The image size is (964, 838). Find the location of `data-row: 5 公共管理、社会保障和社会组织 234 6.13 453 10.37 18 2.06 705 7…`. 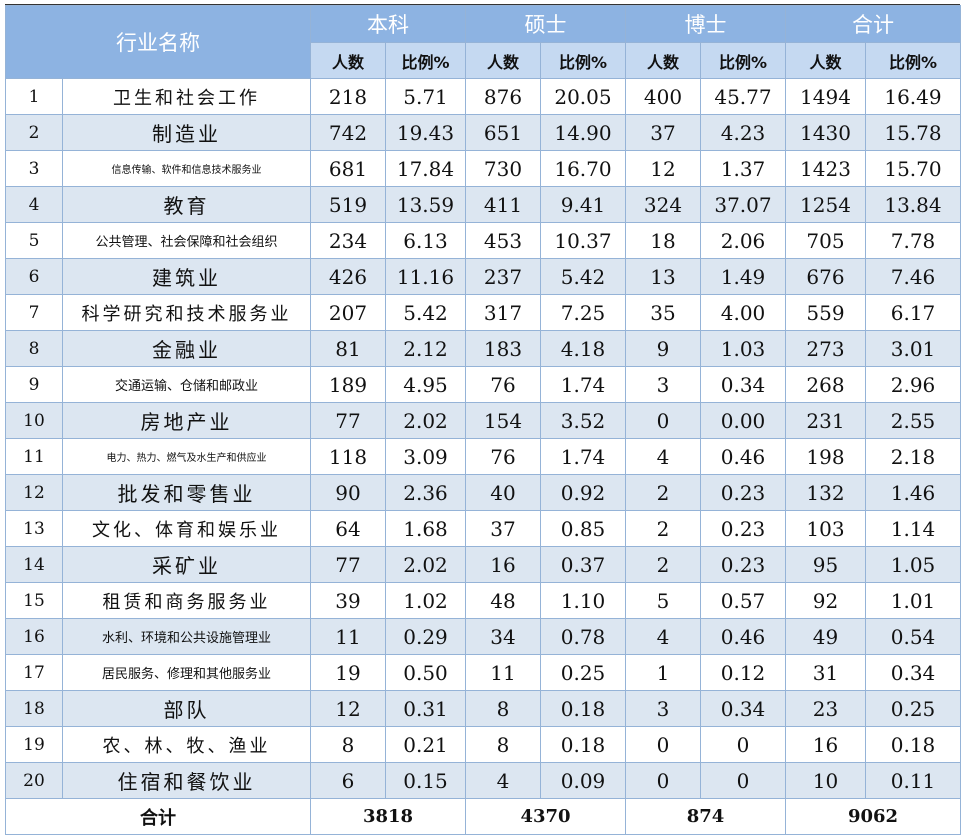

data-row: 5 公共管理、社会保障和社会组织 234 6.13 453 10.37 18 2.06 705 7… is located at coordinates (483, 240).